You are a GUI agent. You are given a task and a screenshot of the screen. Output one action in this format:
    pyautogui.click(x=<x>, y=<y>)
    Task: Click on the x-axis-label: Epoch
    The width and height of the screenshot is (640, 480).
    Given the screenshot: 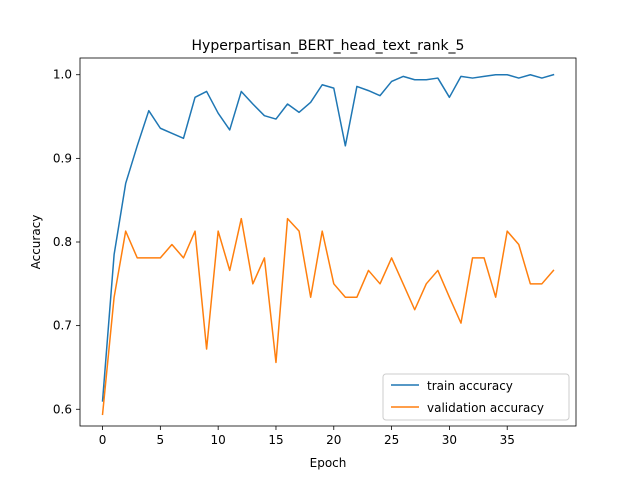 What is the action you would take?
    pyautogui.click(x=328, y=463)
    